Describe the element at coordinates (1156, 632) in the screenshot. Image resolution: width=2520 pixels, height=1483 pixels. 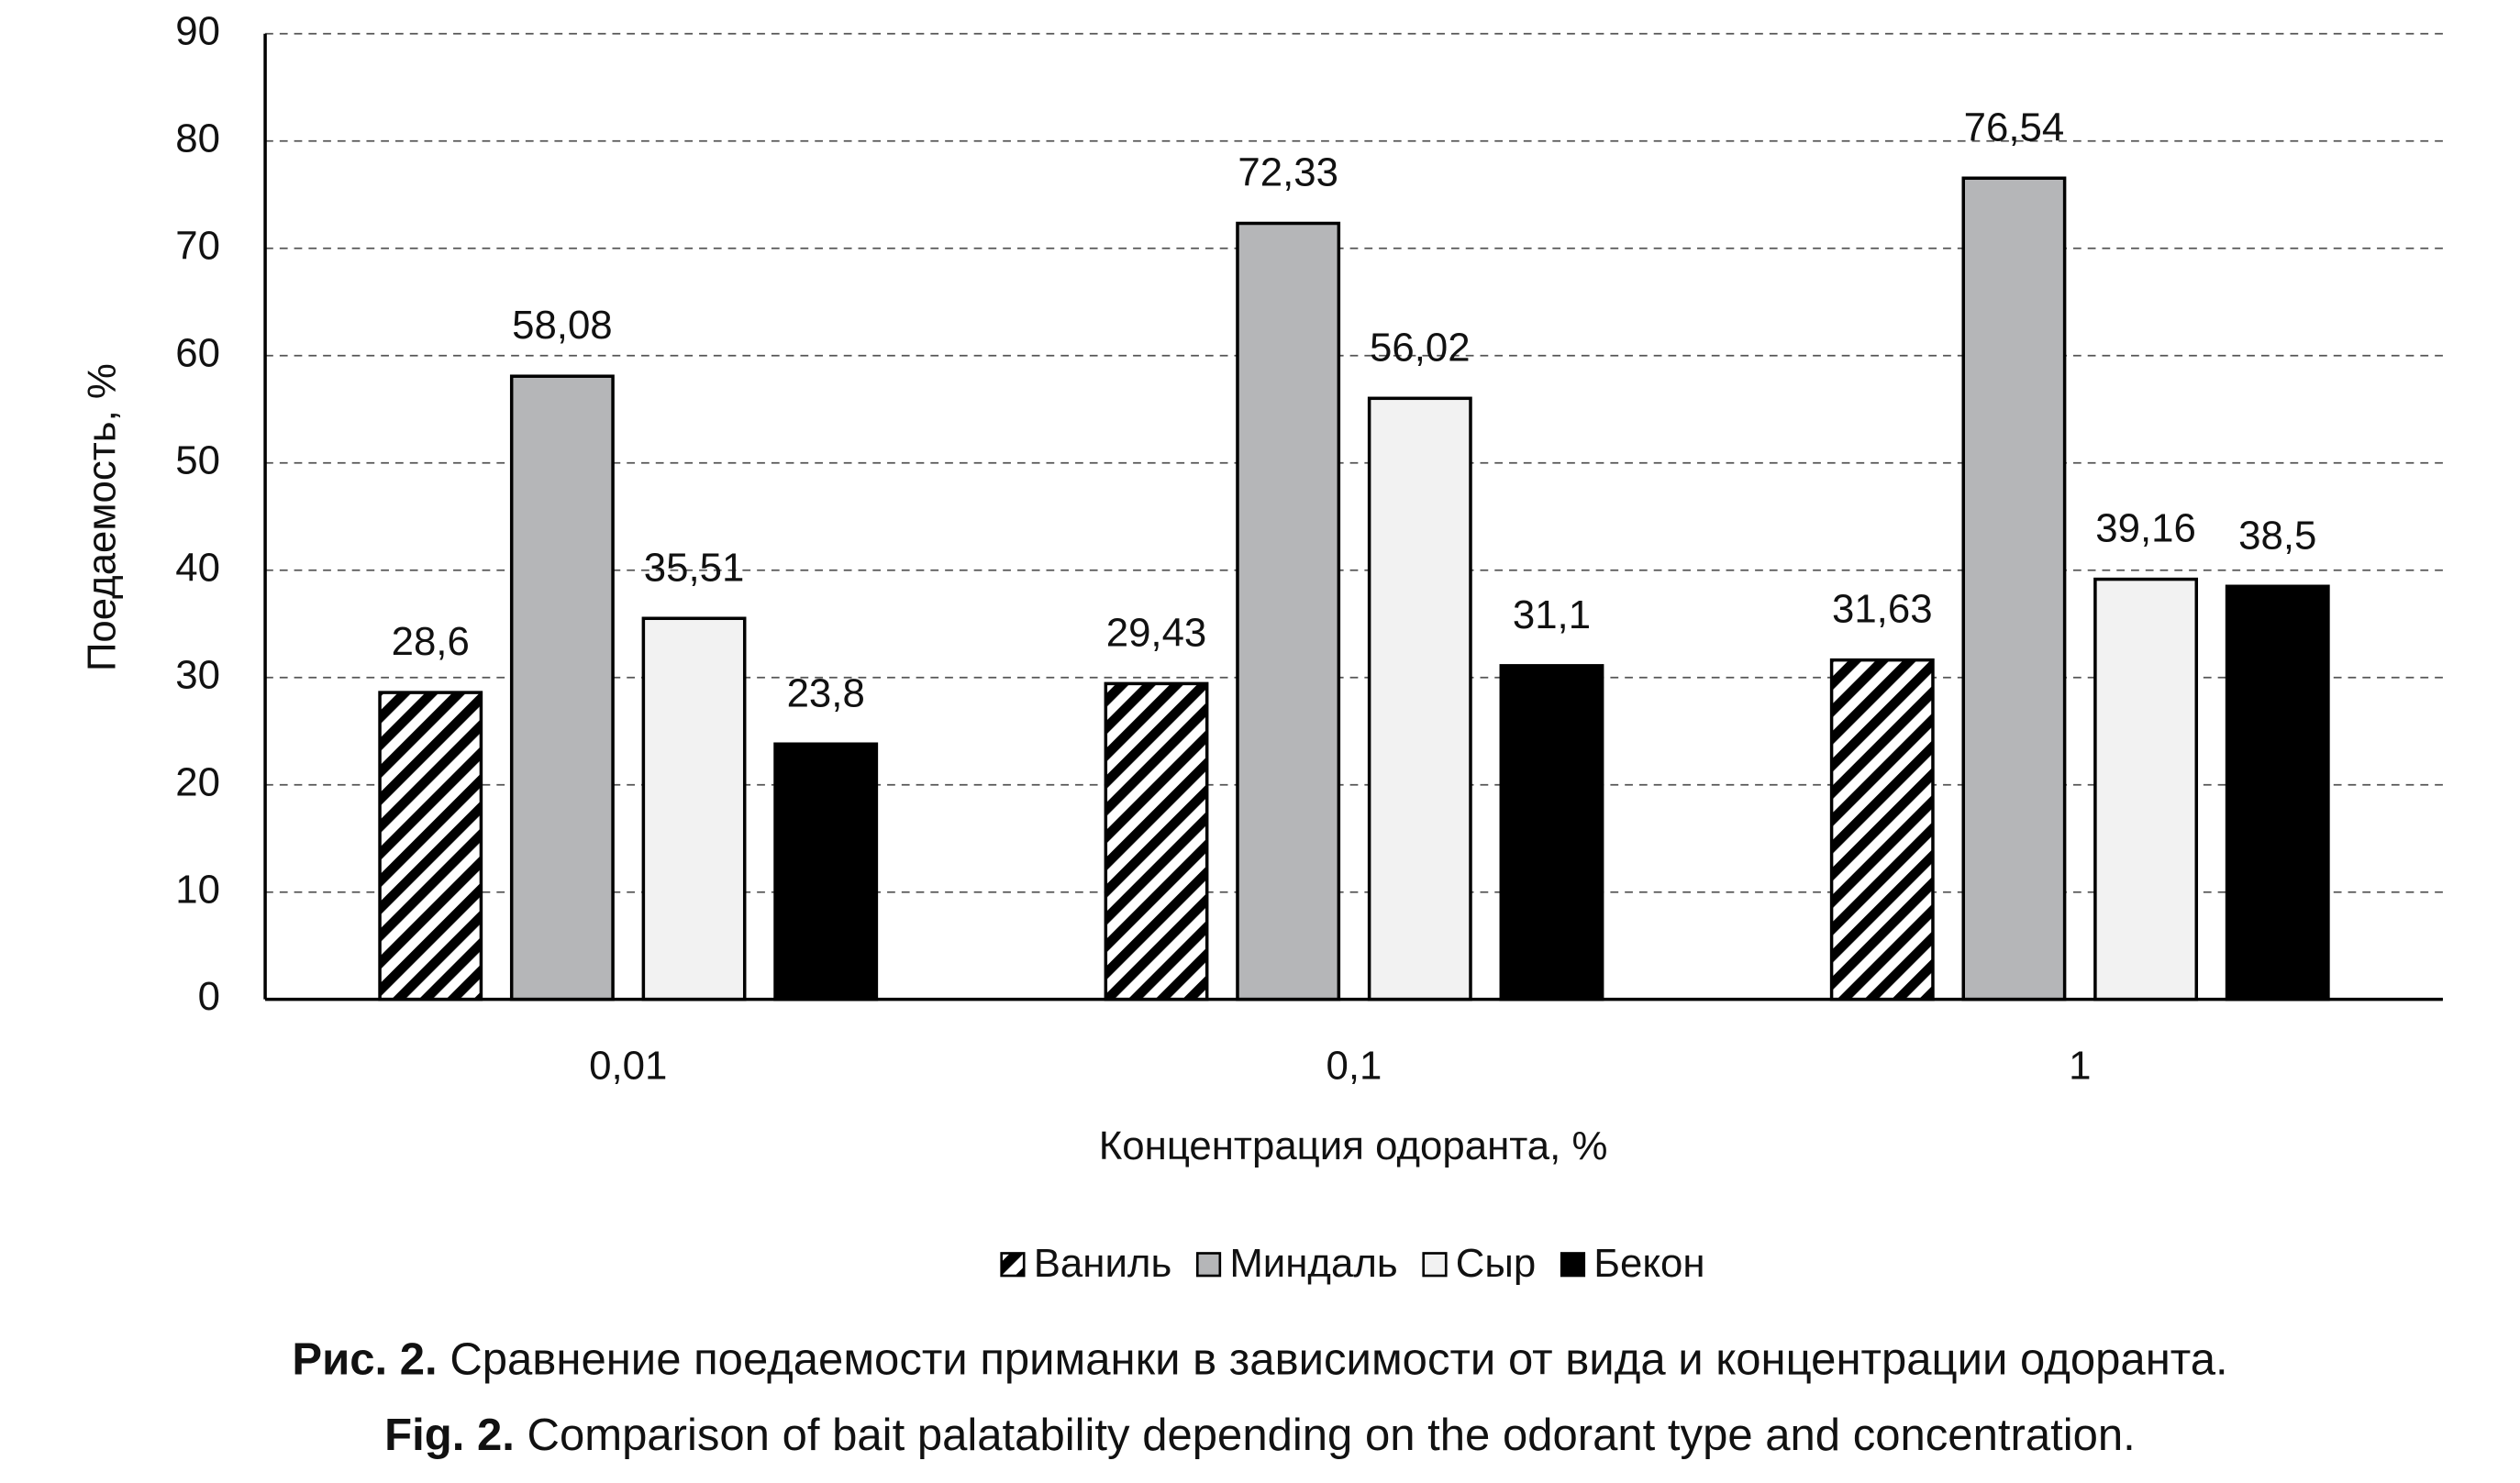
I see `value-label: 29,43` at that location.